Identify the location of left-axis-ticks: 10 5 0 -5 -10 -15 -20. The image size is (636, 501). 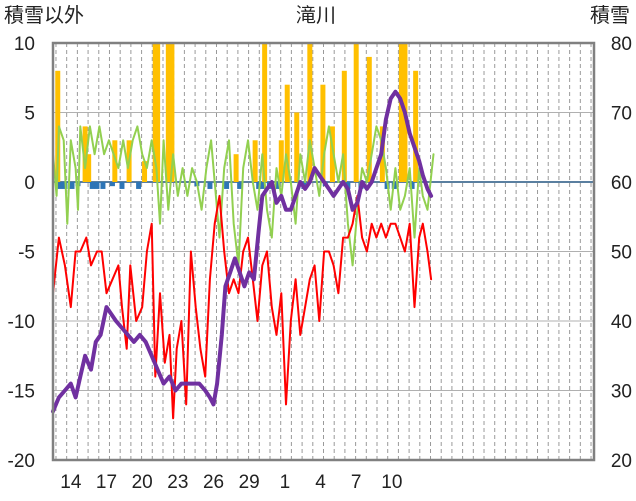
(21, 253).